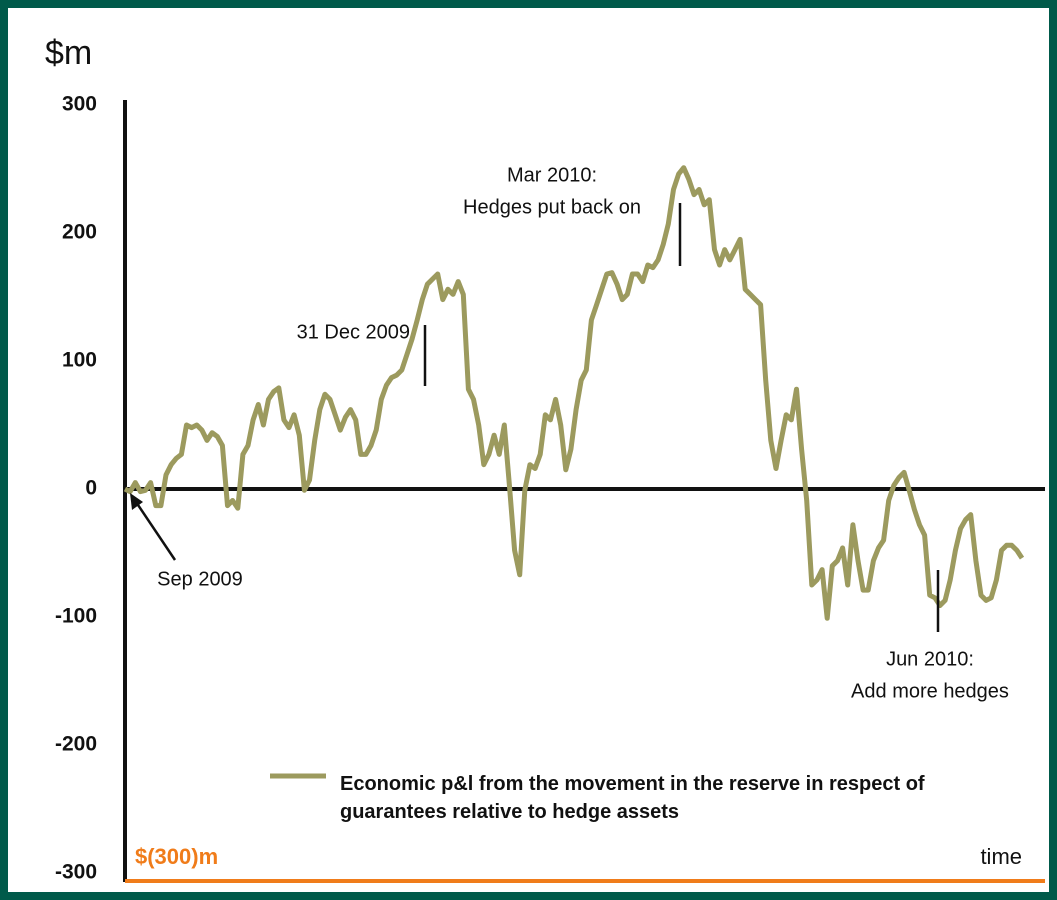  What do you see at coordinates (552, 207) in the screenshot?
I see `annotation: Hedges put back on` at bounding box center [552, 207].